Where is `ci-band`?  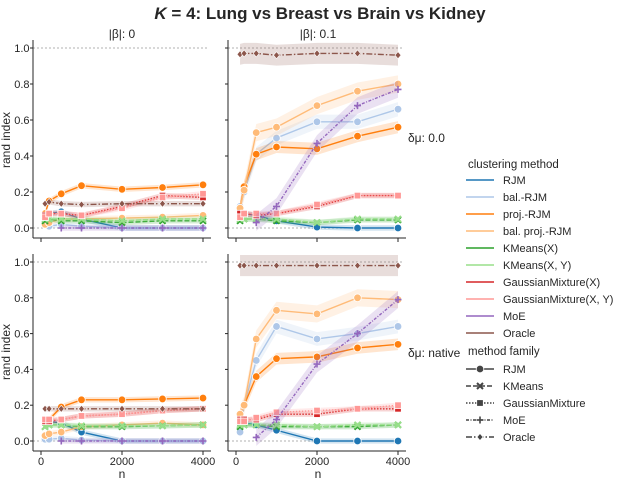
ci-band is located at coordinates (327, 368).